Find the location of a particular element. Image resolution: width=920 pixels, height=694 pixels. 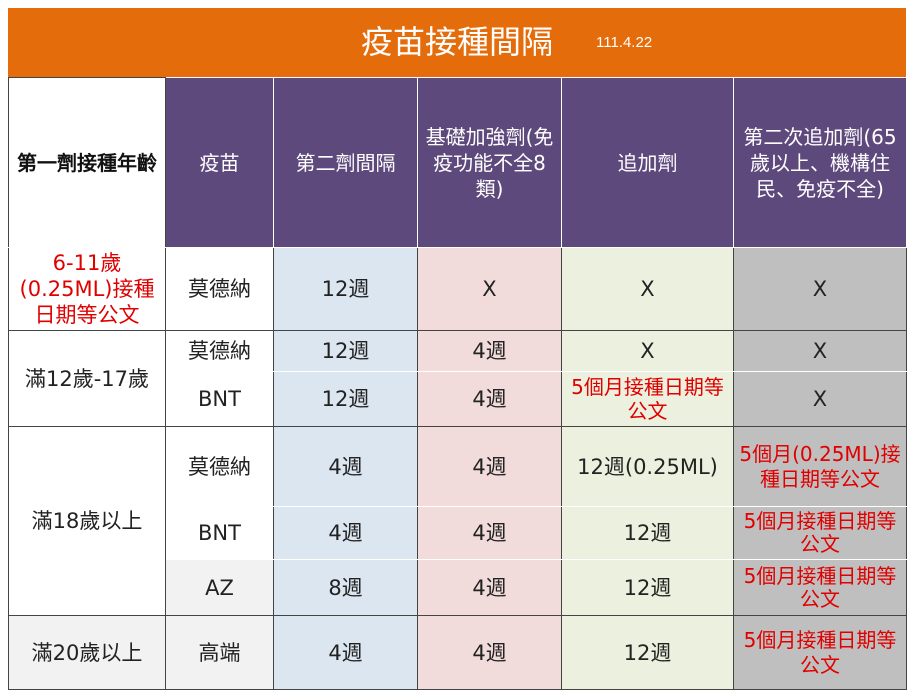

basic-booster-cell: X is located at coordinates (489, 289).